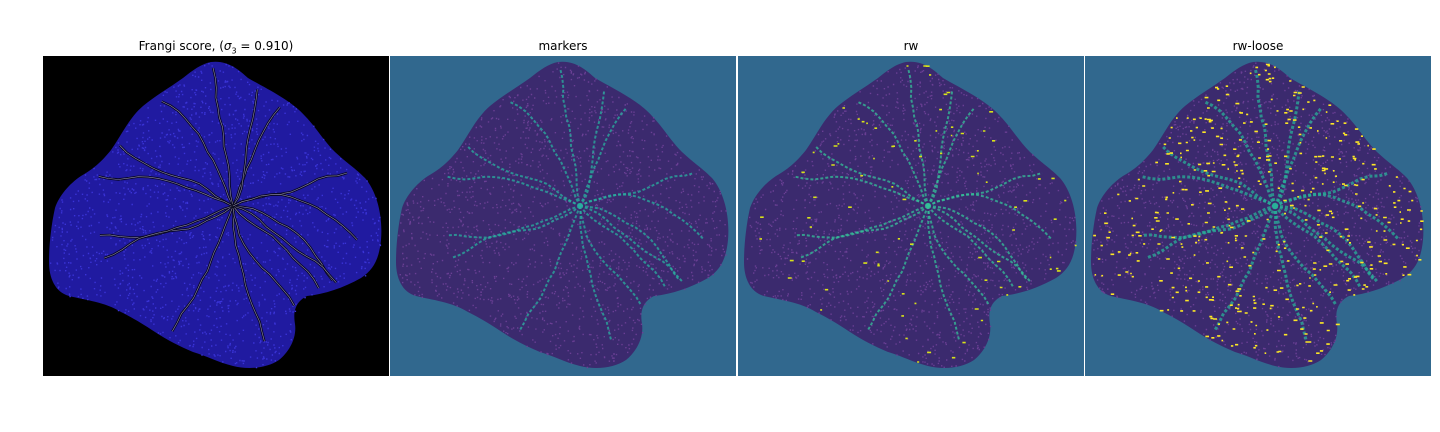 This screenshot has height=432, width=1440. Describe the element at coordinates (1258, 46) in the screenshot. I see `panel-title: rw-loose` at that location.